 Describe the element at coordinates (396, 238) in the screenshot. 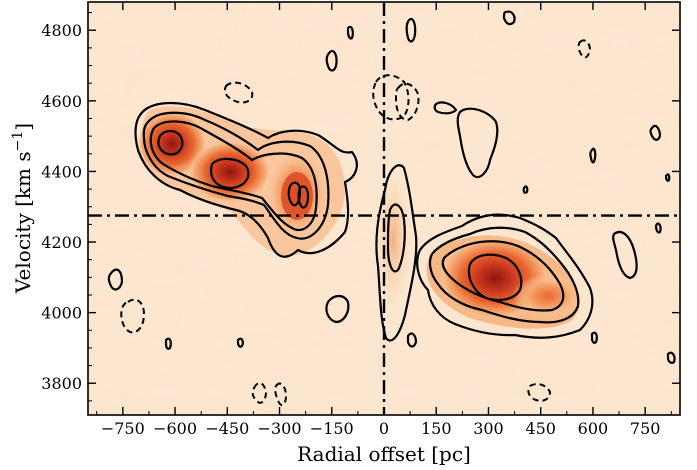

I see `contour-center-inner` at that location.